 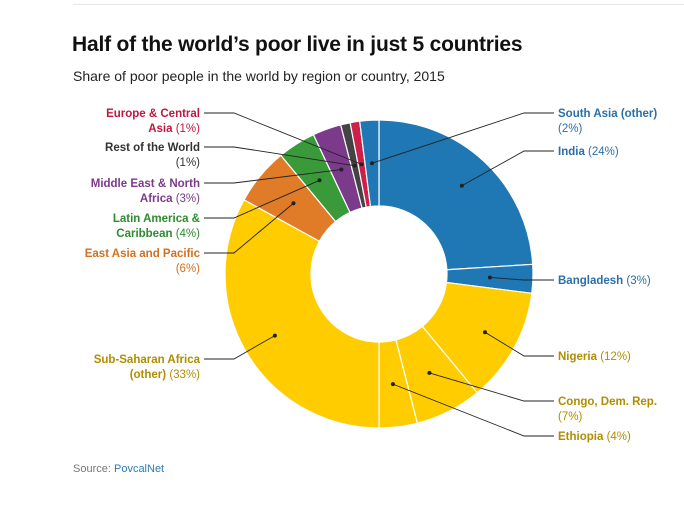 What do you see at coordinates (456, 195) in the screenshot?
I see `slice-india` at bounding box center [456, 195].